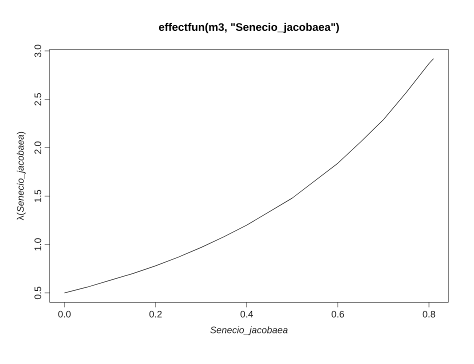 The width and height of the screenshot is (474, 364). Describe the element at coordinates (247, 314) in the screenshot. I see `x-tick-label: 0.4` at that location.